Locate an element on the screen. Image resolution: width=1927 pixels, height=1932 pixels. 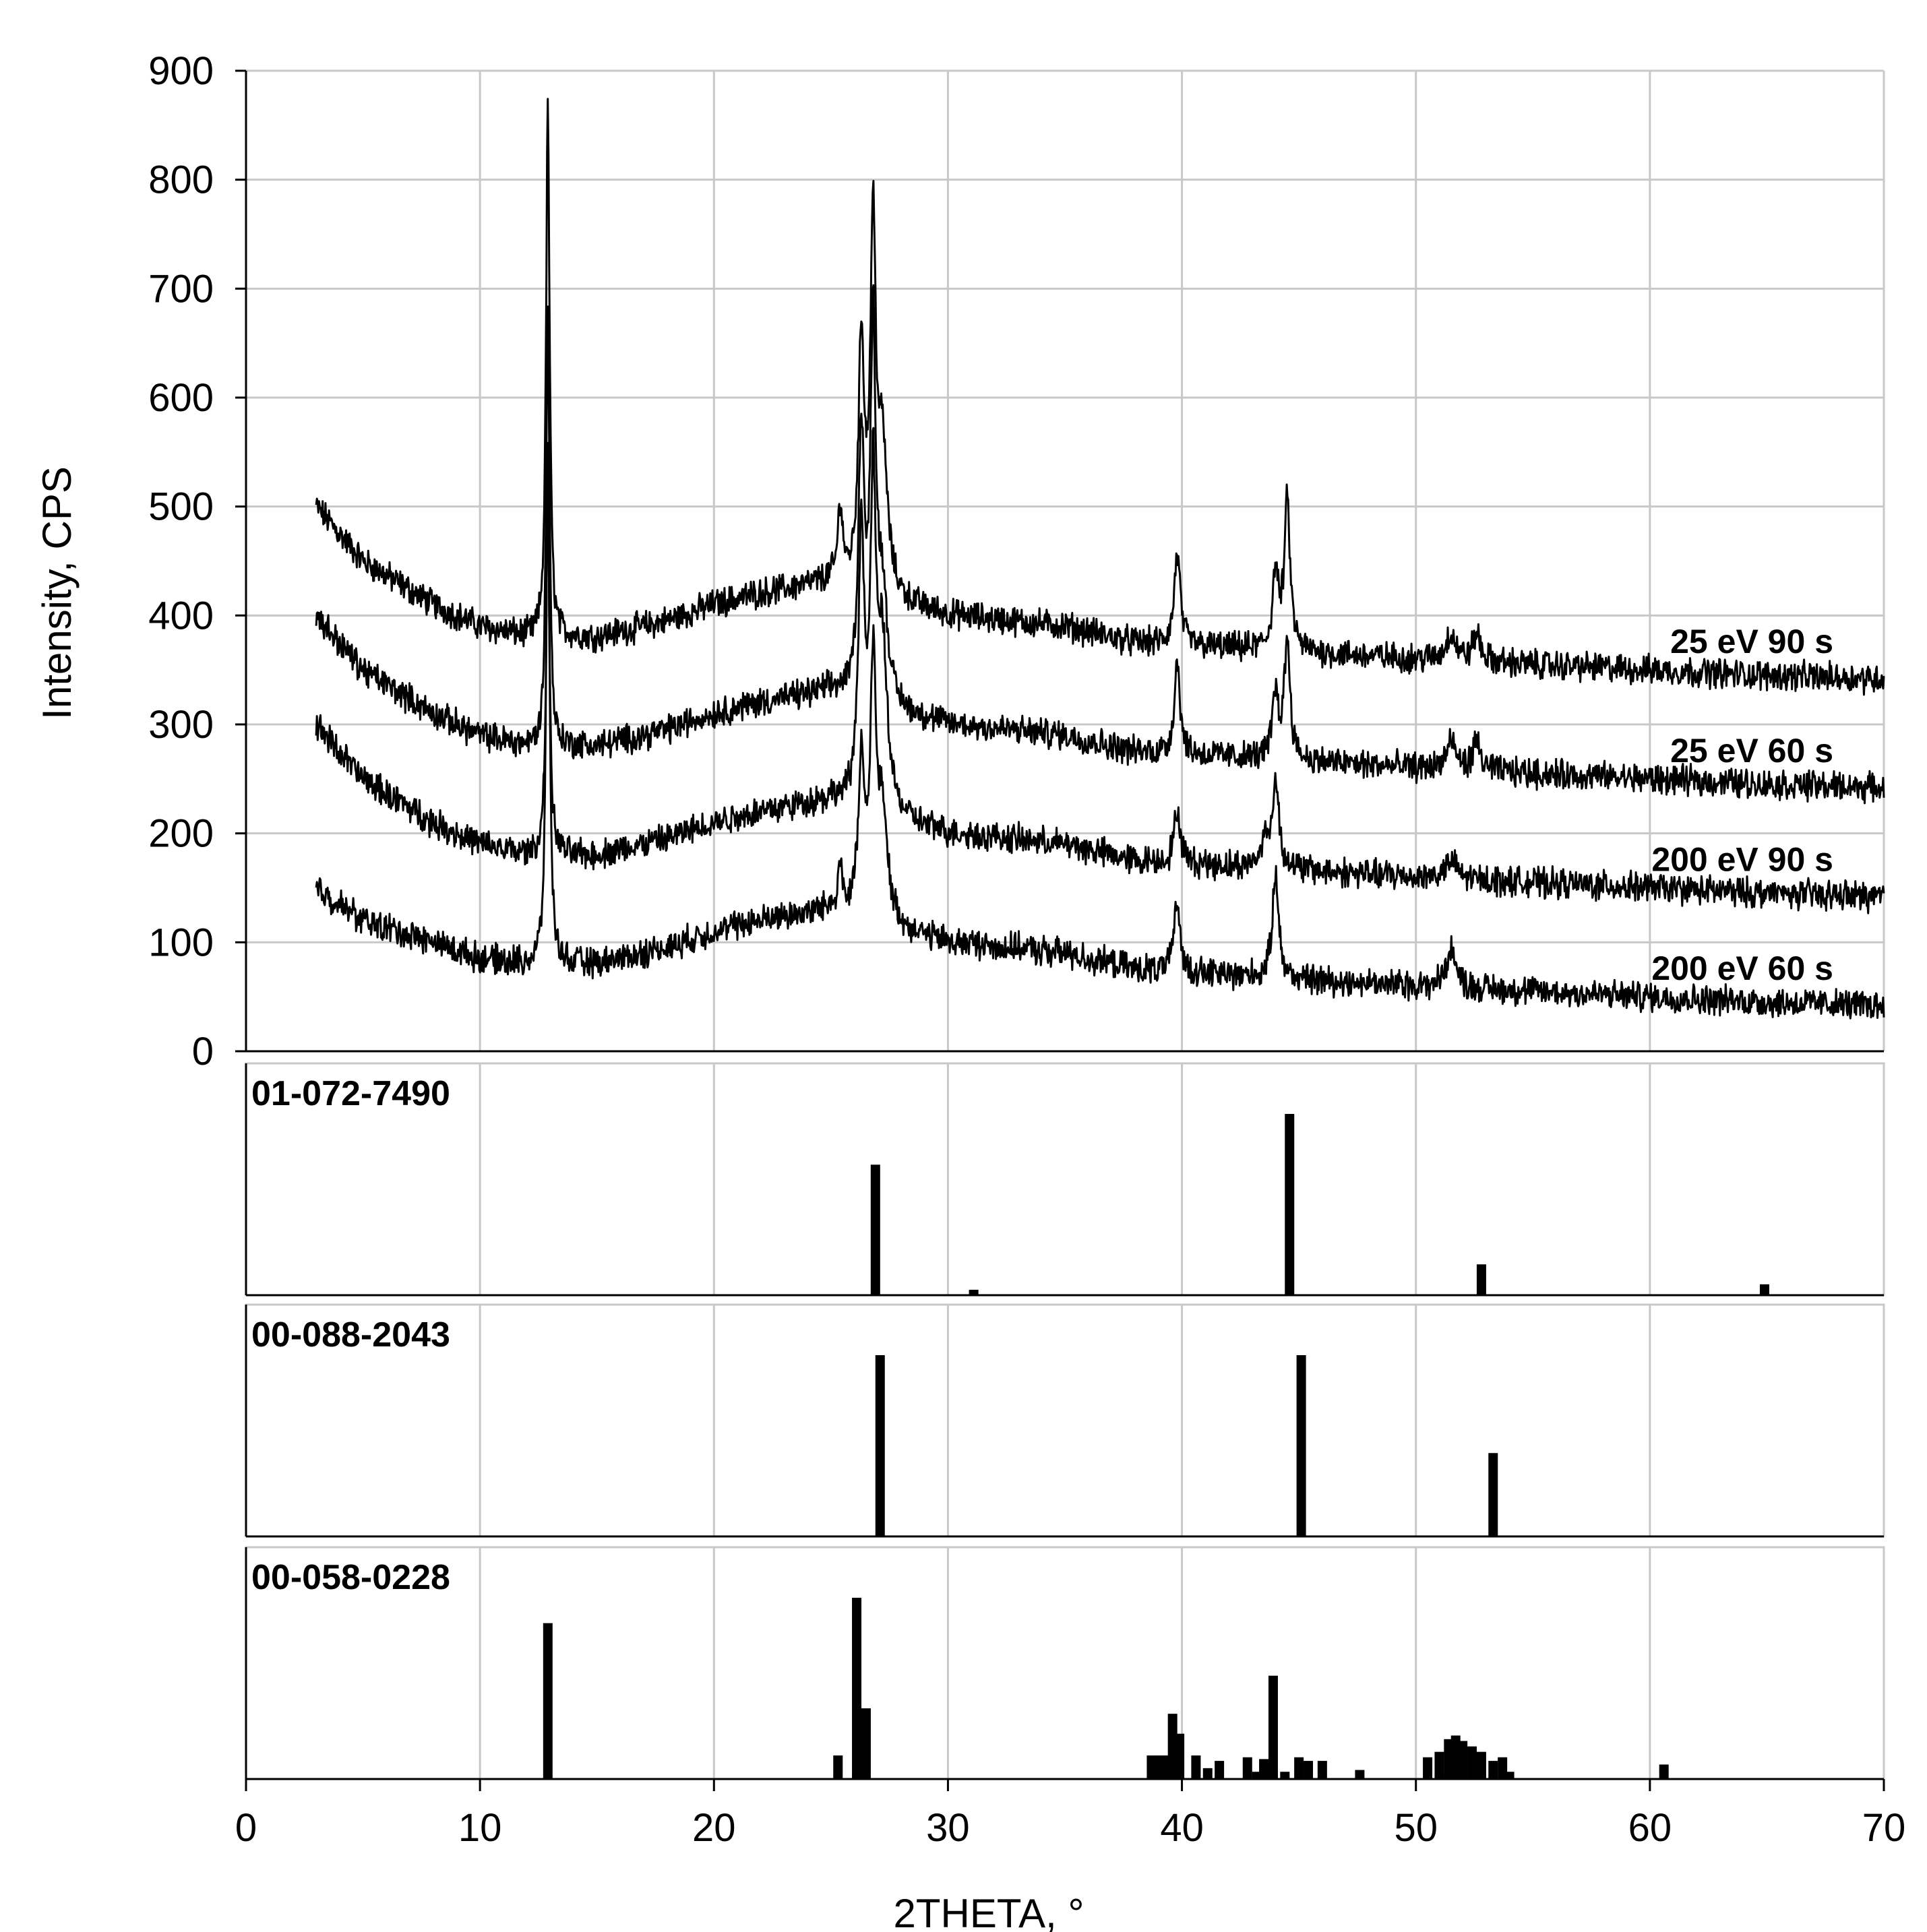
reference-panel: 01-072-7490 is located at coordinates (1065, 1179).